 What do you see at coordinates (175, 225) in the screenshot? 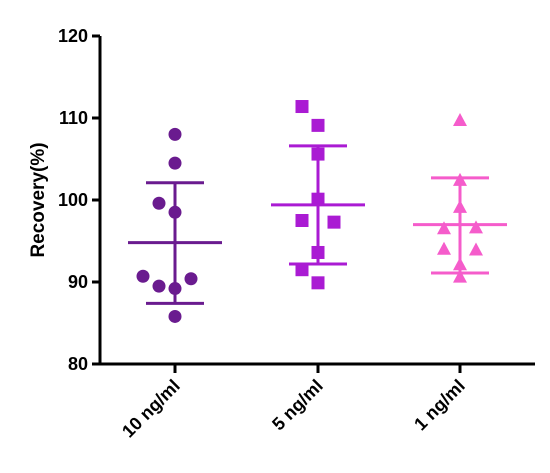
I see `series-circle` at bounding box center [175, 225].